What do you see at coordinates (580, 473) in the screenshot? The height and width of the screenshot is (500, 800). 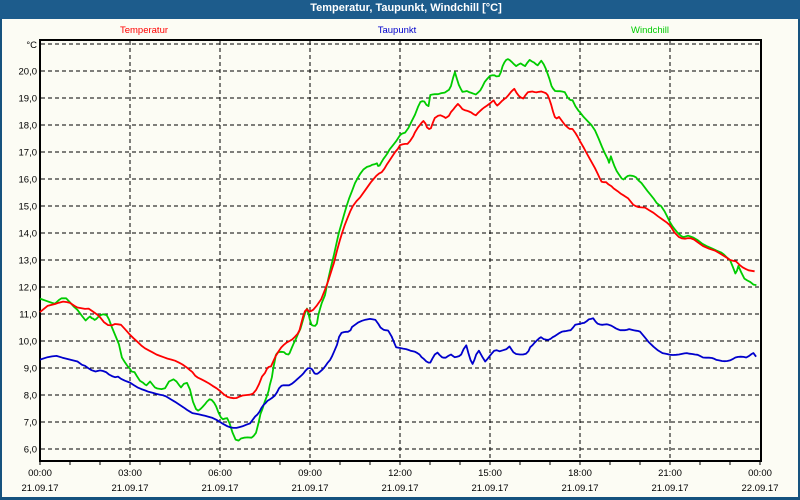 I see `svg-text: 18:00` at bounding box center [580, 473].